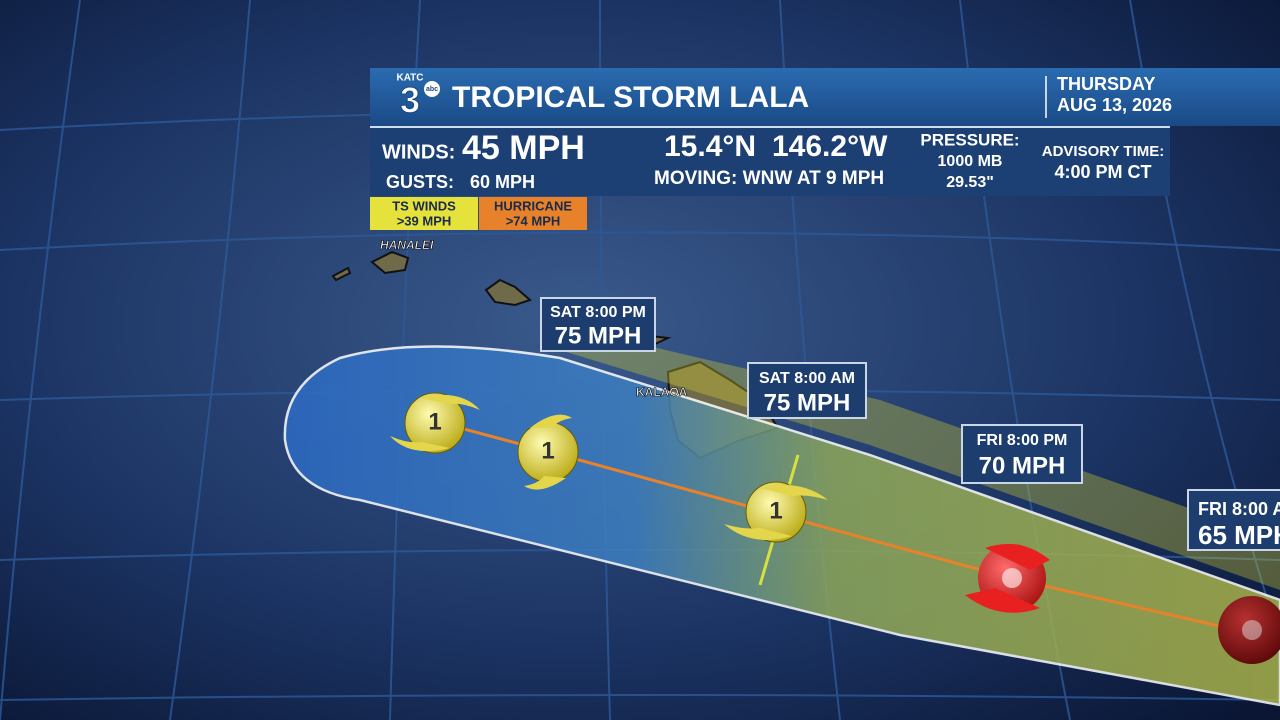  Describe the element at coordinates (630, 97) in the screenshot. I see `header-title: TROPICAL STORM LALA` at that location.